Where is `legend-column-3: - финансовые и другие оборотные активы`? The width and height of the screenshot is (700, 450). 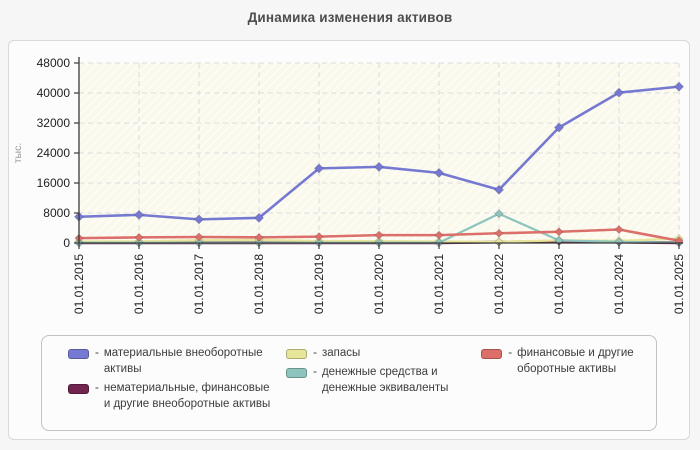 legend-column-3: - финансовые и другие оборотные активы is located at coordinates (561, 363).